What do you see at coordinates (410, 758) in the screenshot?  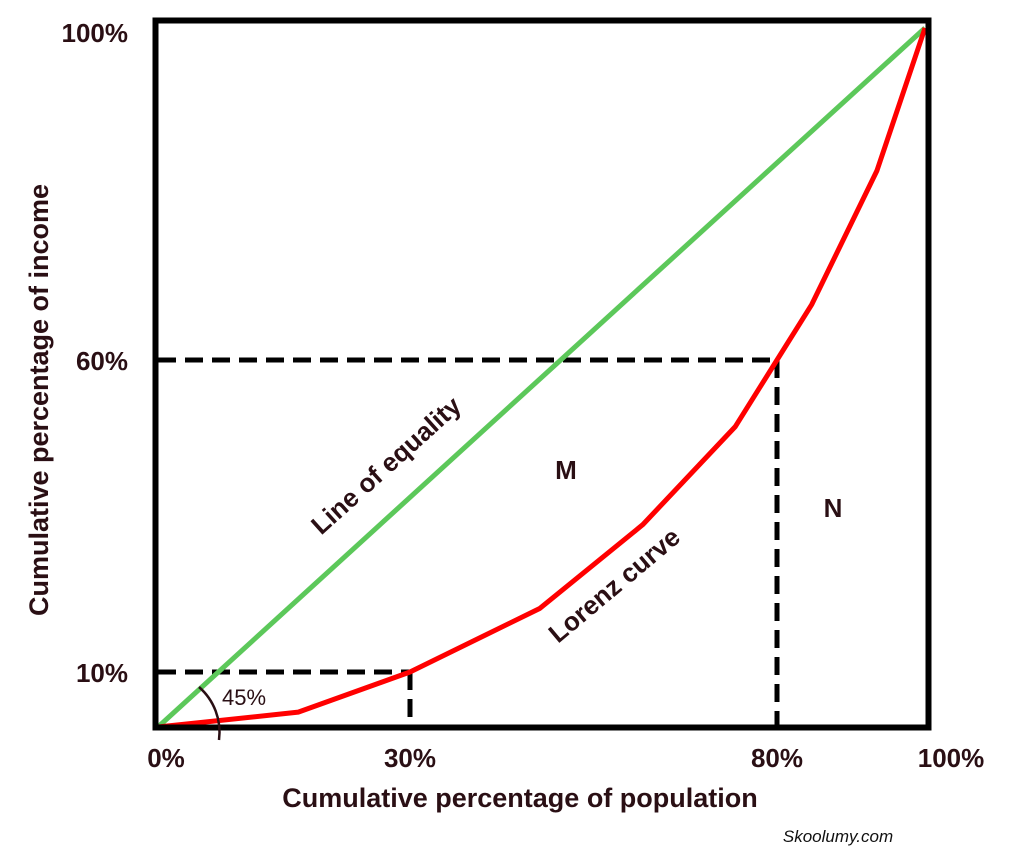 I see `x-tick-label: 30%` at bounding box center [410, 758].